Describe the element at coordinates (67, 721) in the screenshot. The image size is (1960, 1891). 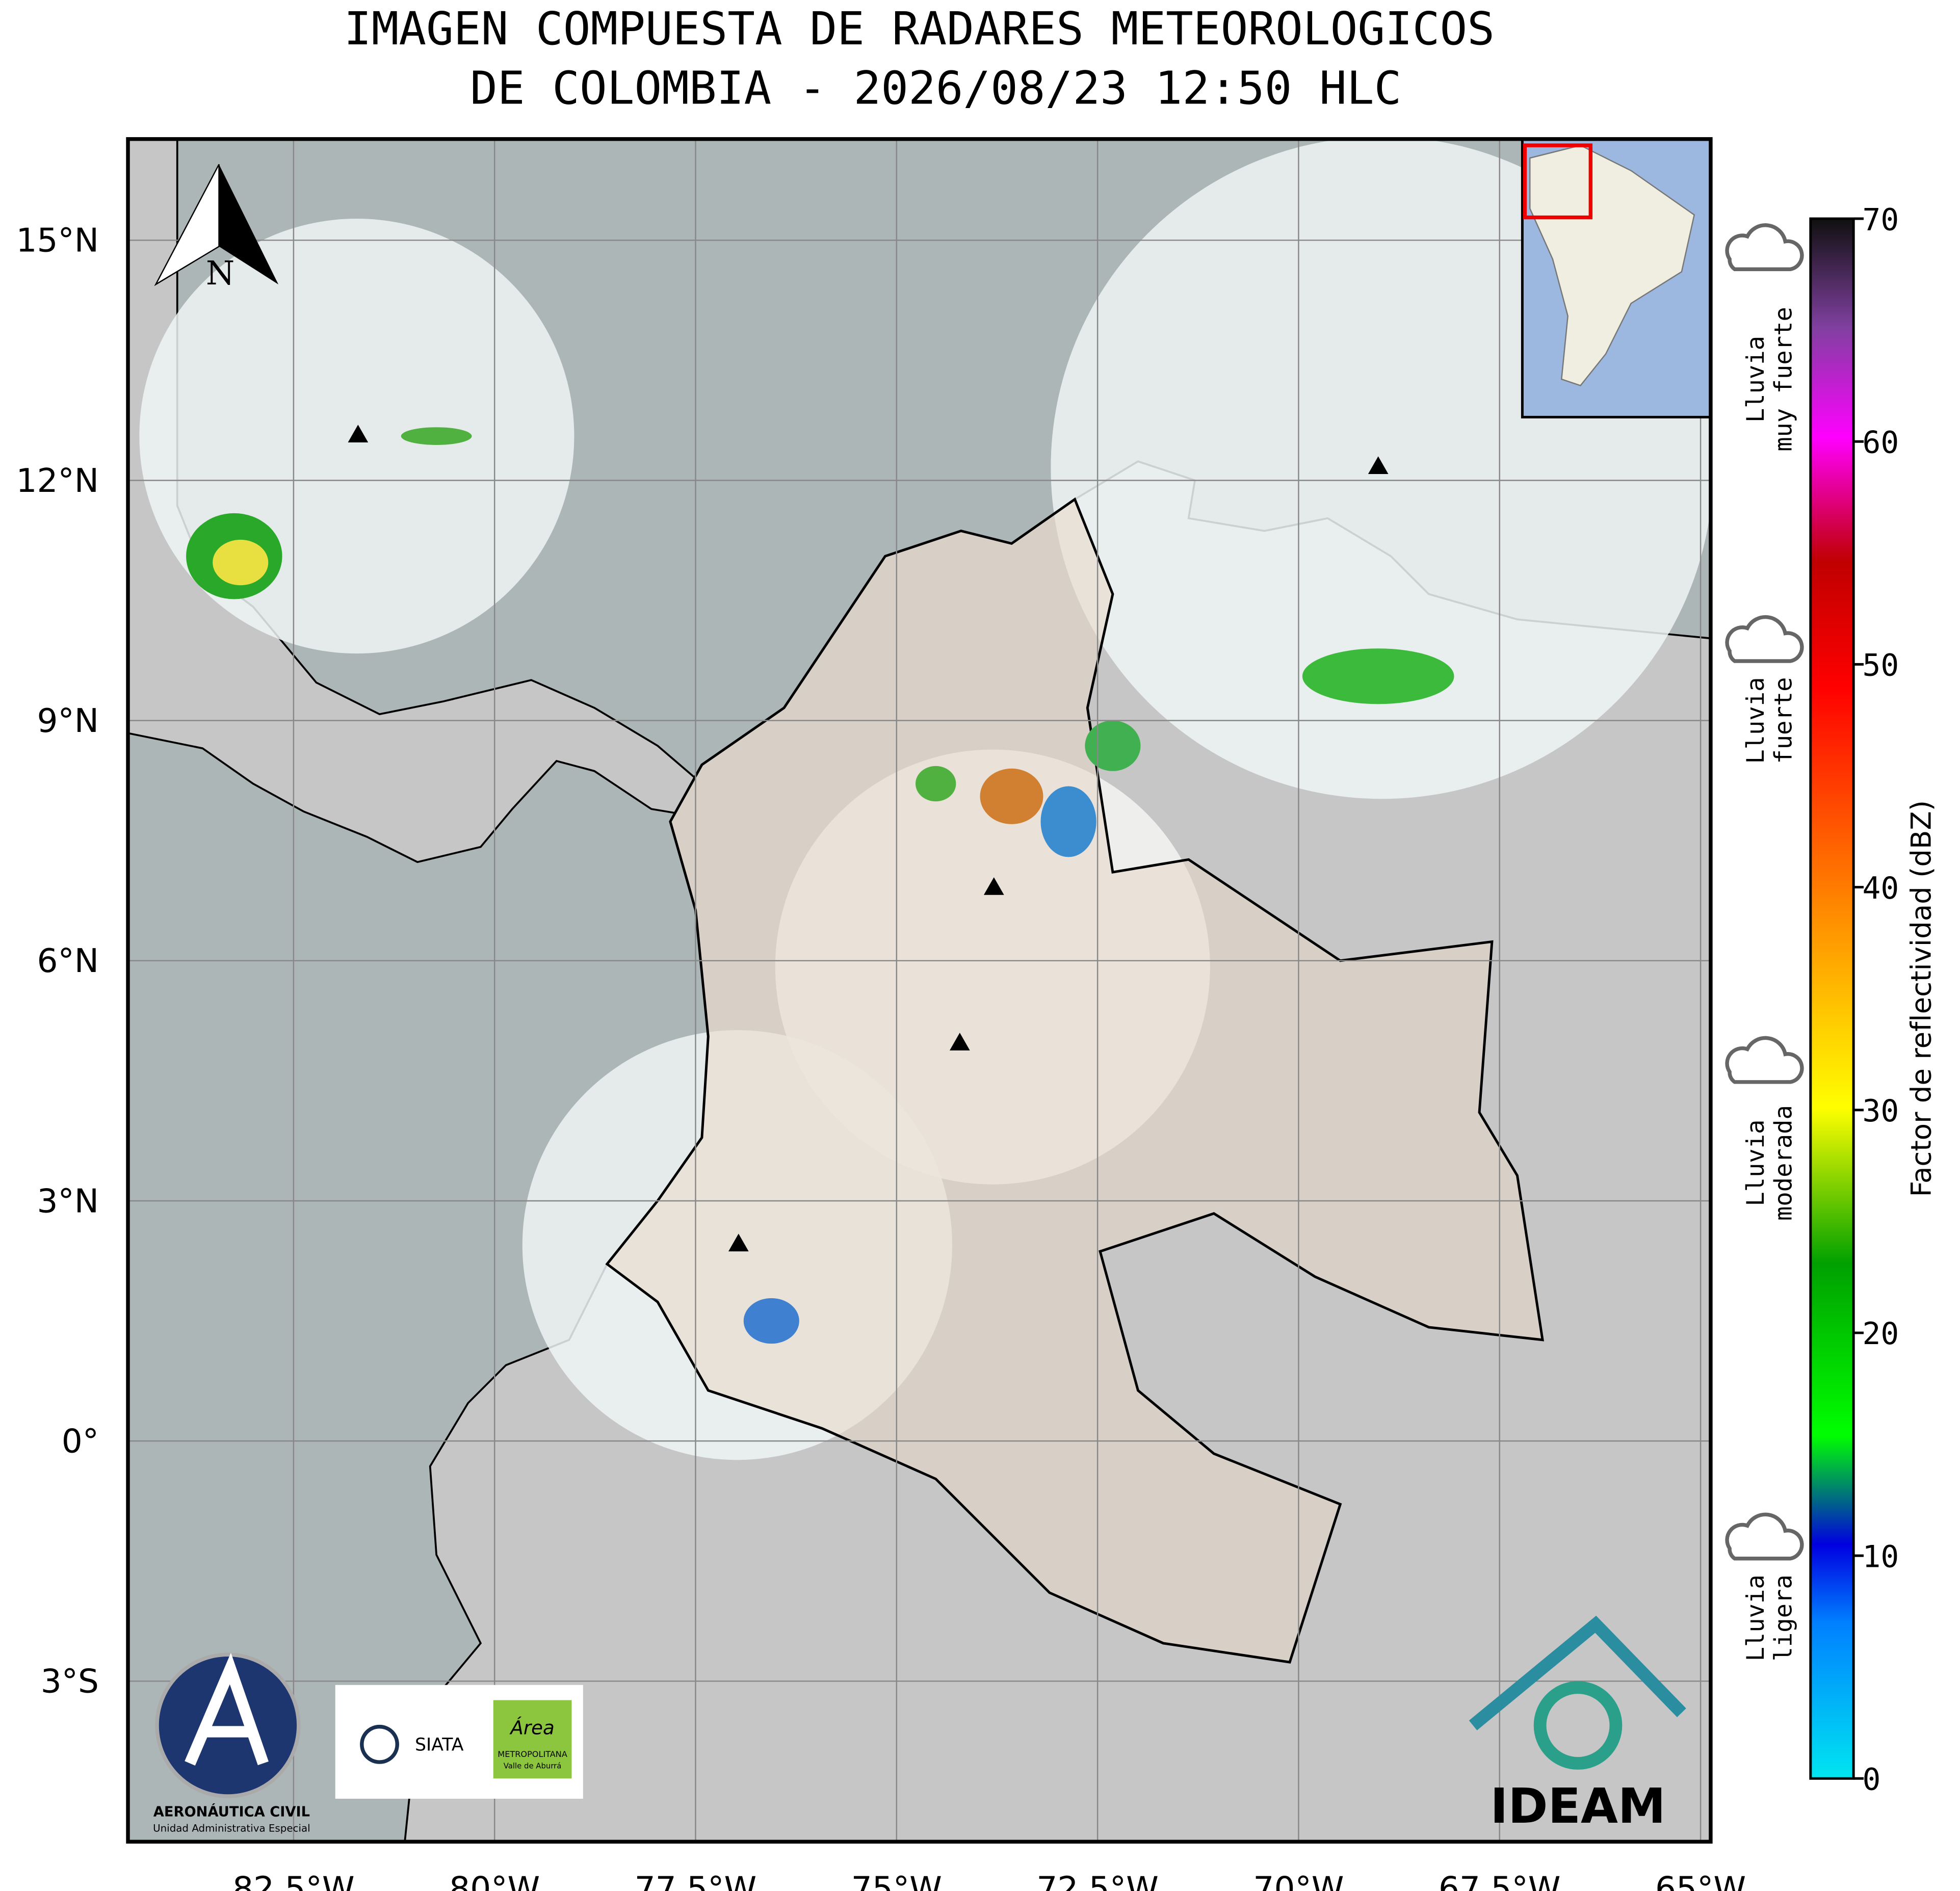
I see `lat-tick-label: 9°N` at that location.